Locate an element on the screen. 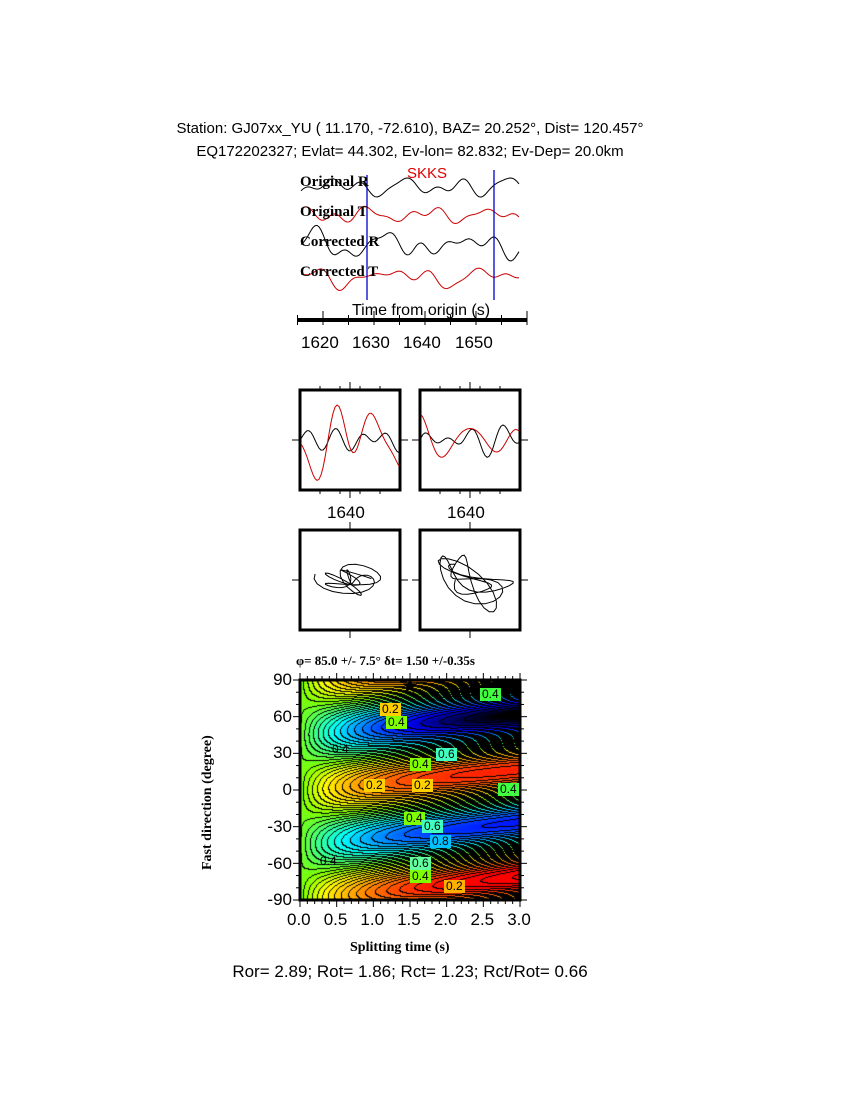 Image resolution: width=850 pixels, height=1100 pixels. xtick-1630: 1630 is located at coordinates (371, 342).